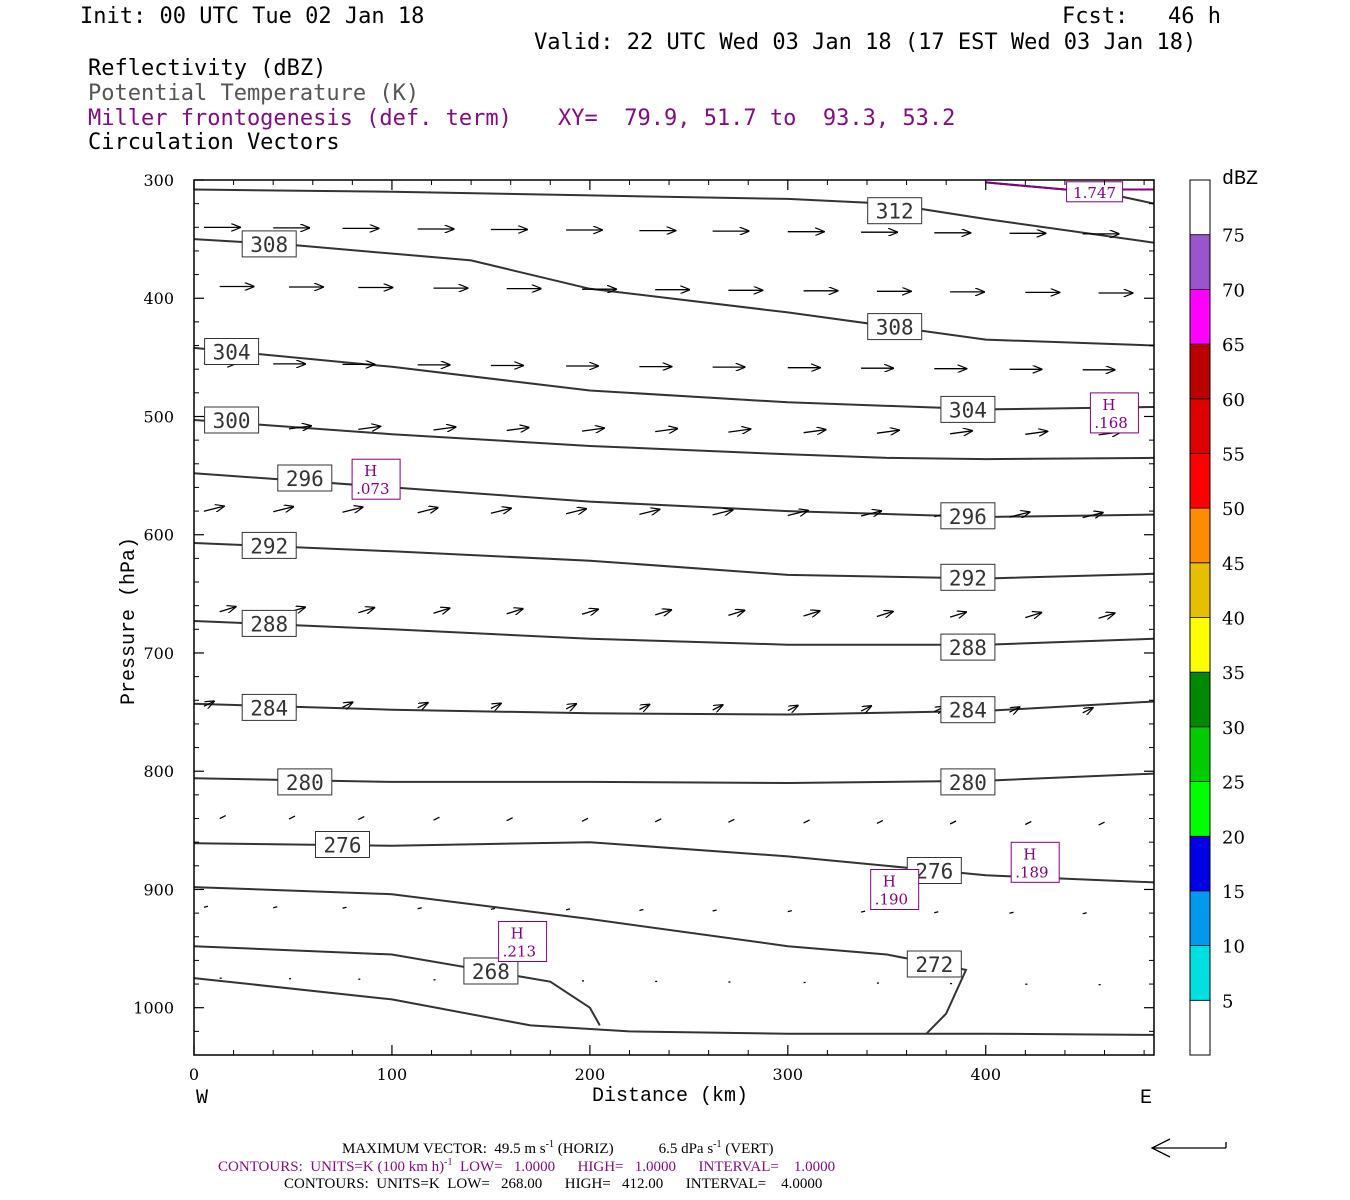 The width and height of the screenshot is (1350, 1200). Describe the element at coordinates (1233, 728) in the screenshot. I see `colorbar-label-30: 30` at that location.